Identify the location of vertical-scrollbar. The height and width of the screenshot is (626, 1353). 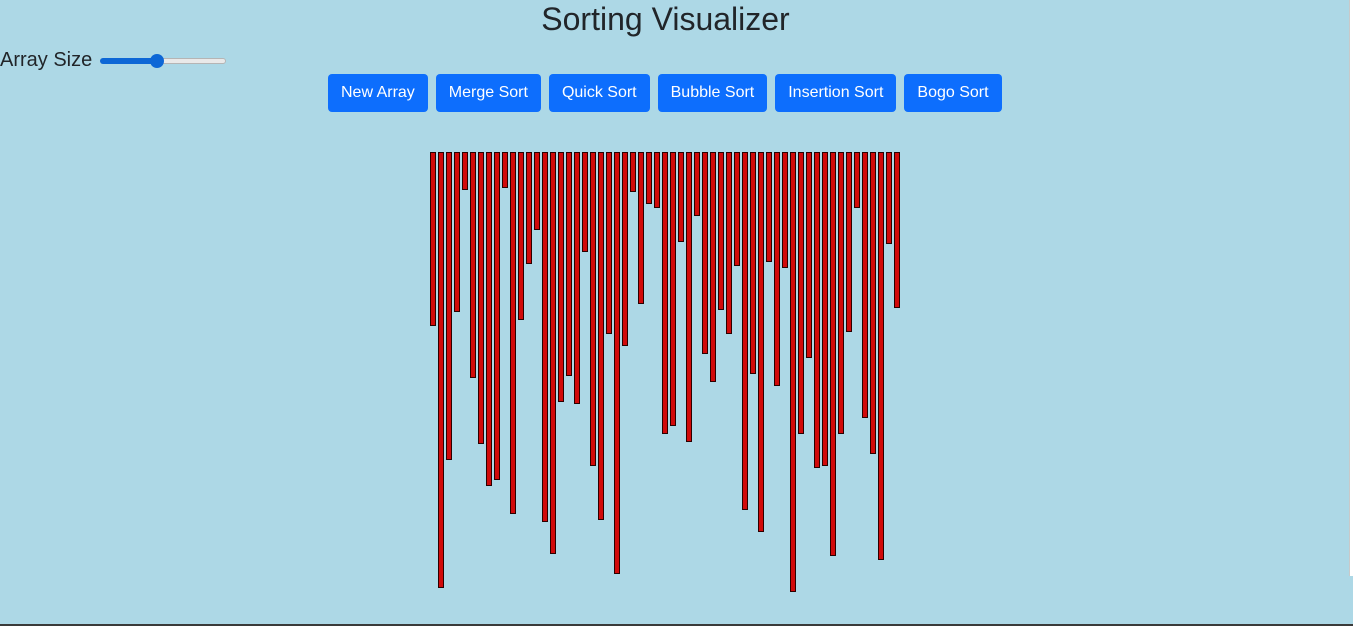
(1351, 288).